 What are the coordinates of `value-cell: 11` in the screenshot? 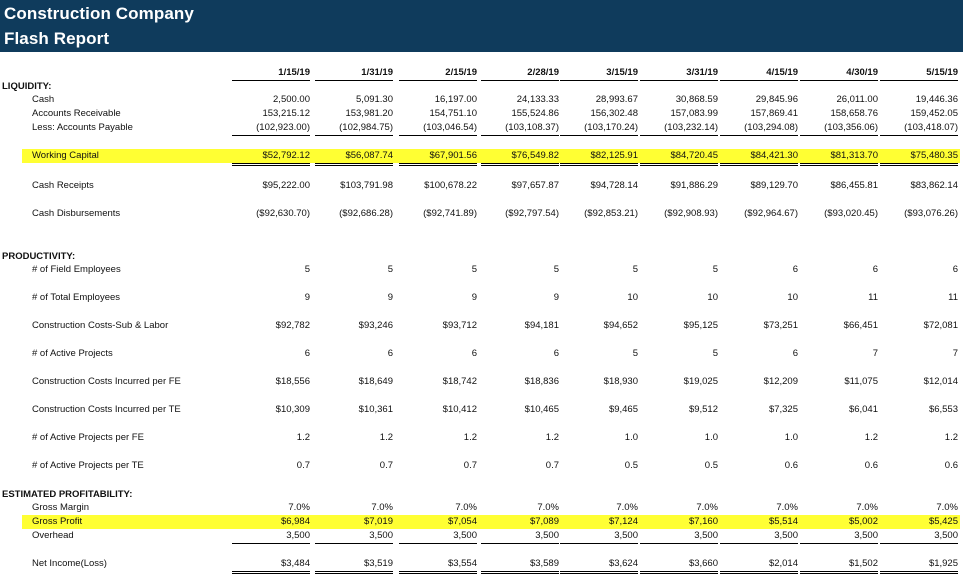 It's located at (953, 297).